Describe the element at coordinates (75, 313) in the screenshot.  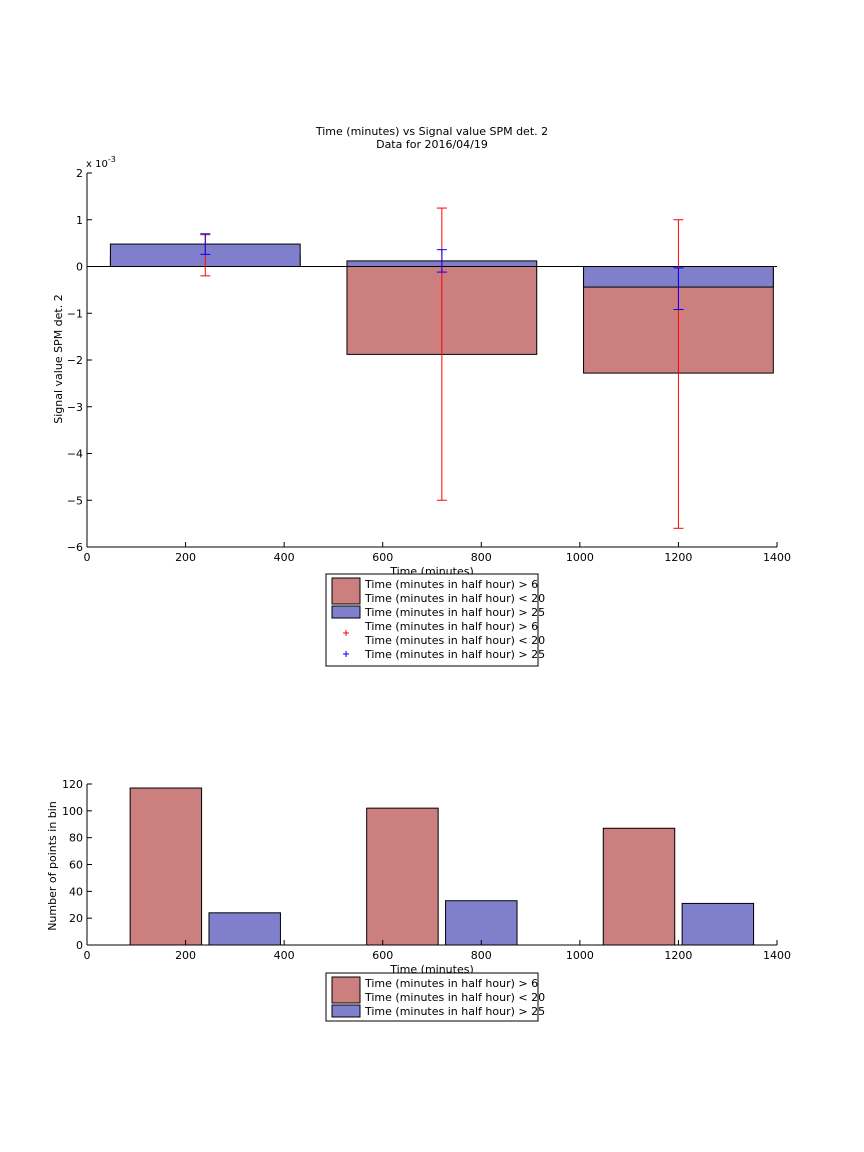
I see `chart1-y-tick-label: −1` at that location.